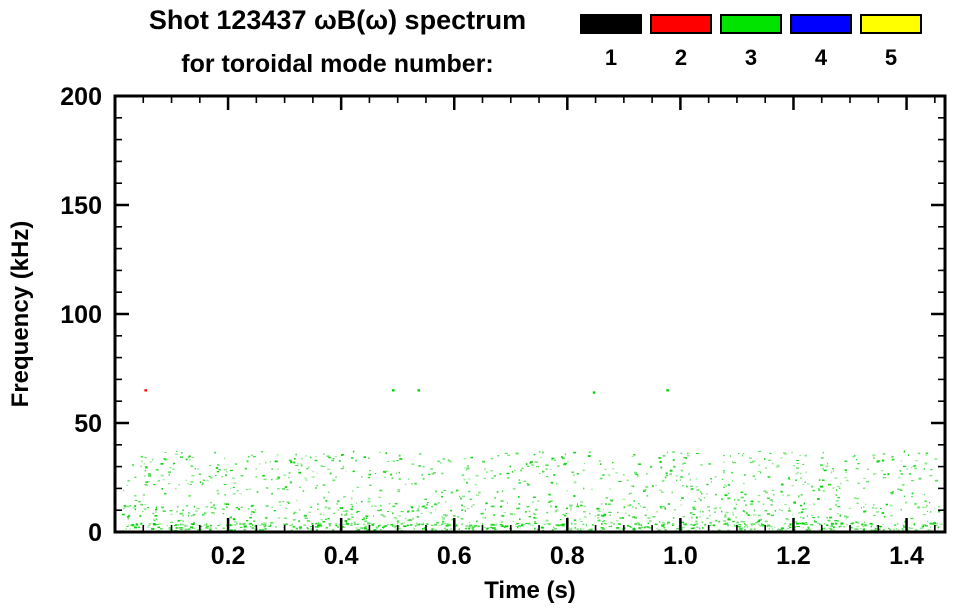 The width and height of the screenshot is (963, 615). I want to click on x-tick-label: 1.0, so click(680, 556).